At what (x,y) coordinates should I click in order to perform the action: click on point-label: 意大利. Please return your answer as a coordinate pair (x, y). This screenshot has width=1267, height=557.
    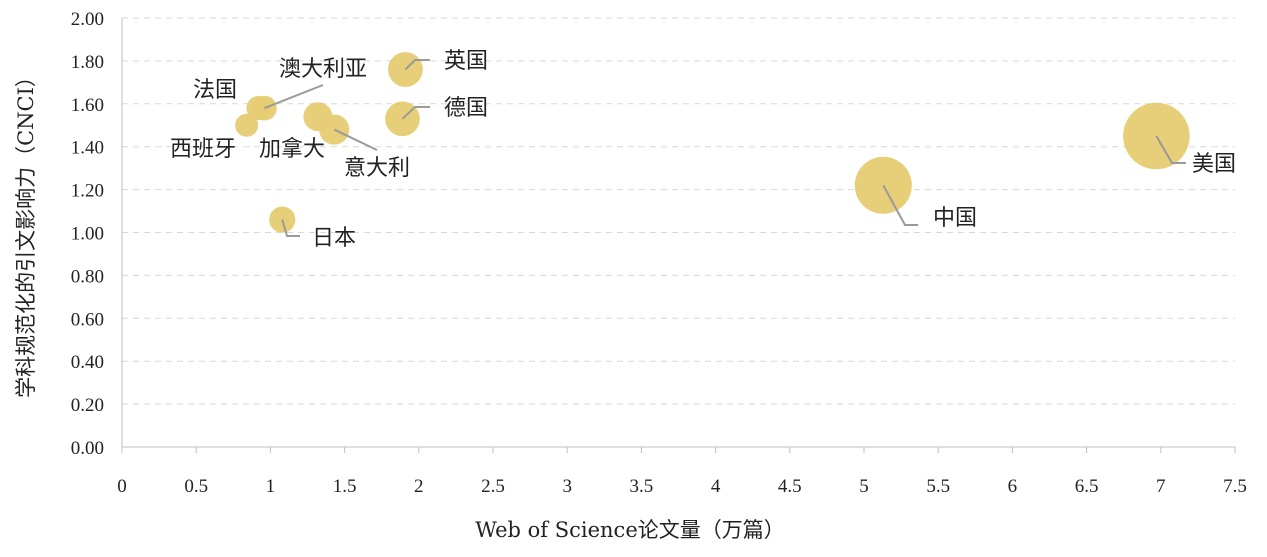
    Looking at the image, I should click on (377, 168).